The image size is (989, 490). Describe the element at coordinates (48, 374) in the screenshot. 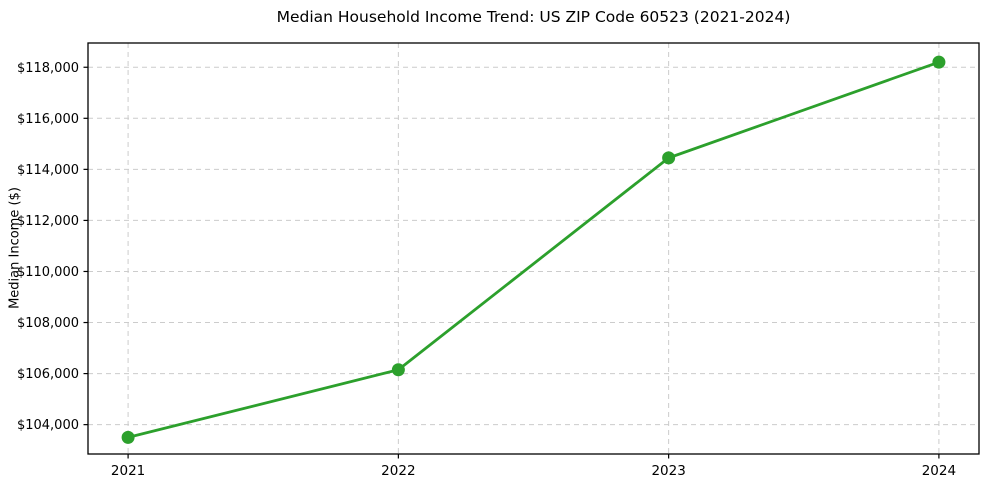

I see `y-tick-label: $106,000` at that location.